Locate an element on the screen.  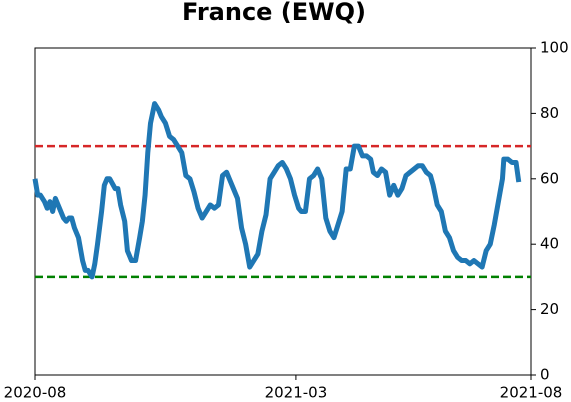
x-tick-label: 2021-03 is located at coordinates (296, 393).